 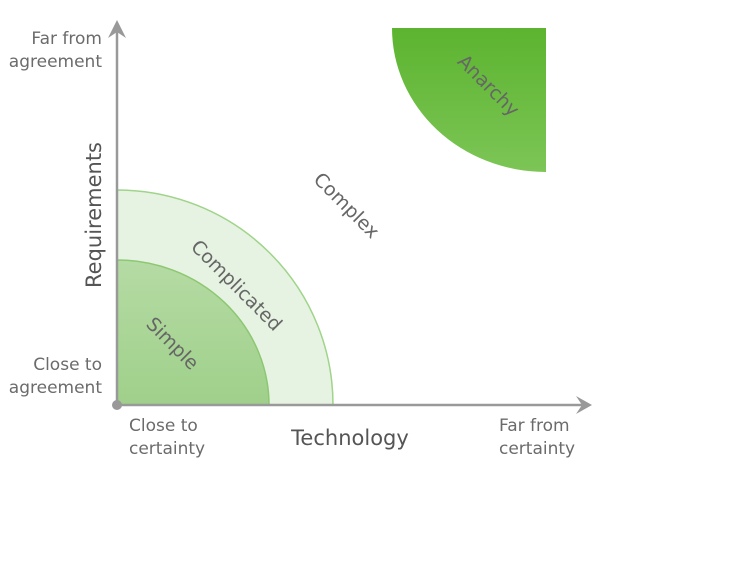 I want to click on x-arrow, so click(x=584, y=405).